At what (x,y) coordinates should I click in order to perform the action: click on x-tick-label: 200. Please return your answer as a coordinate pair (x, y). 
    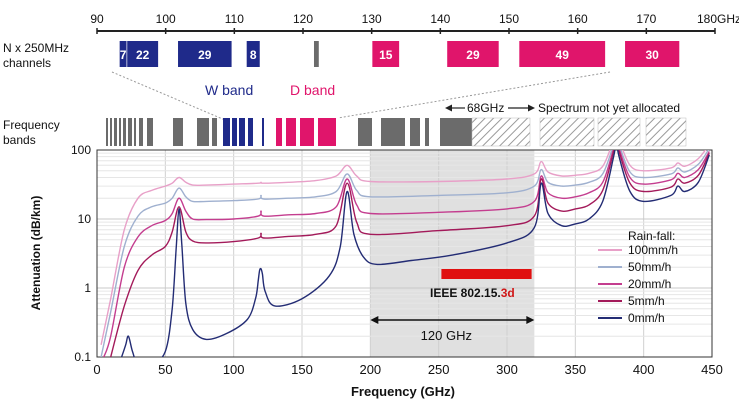
    Looking at the image, I should click on (370, 369).